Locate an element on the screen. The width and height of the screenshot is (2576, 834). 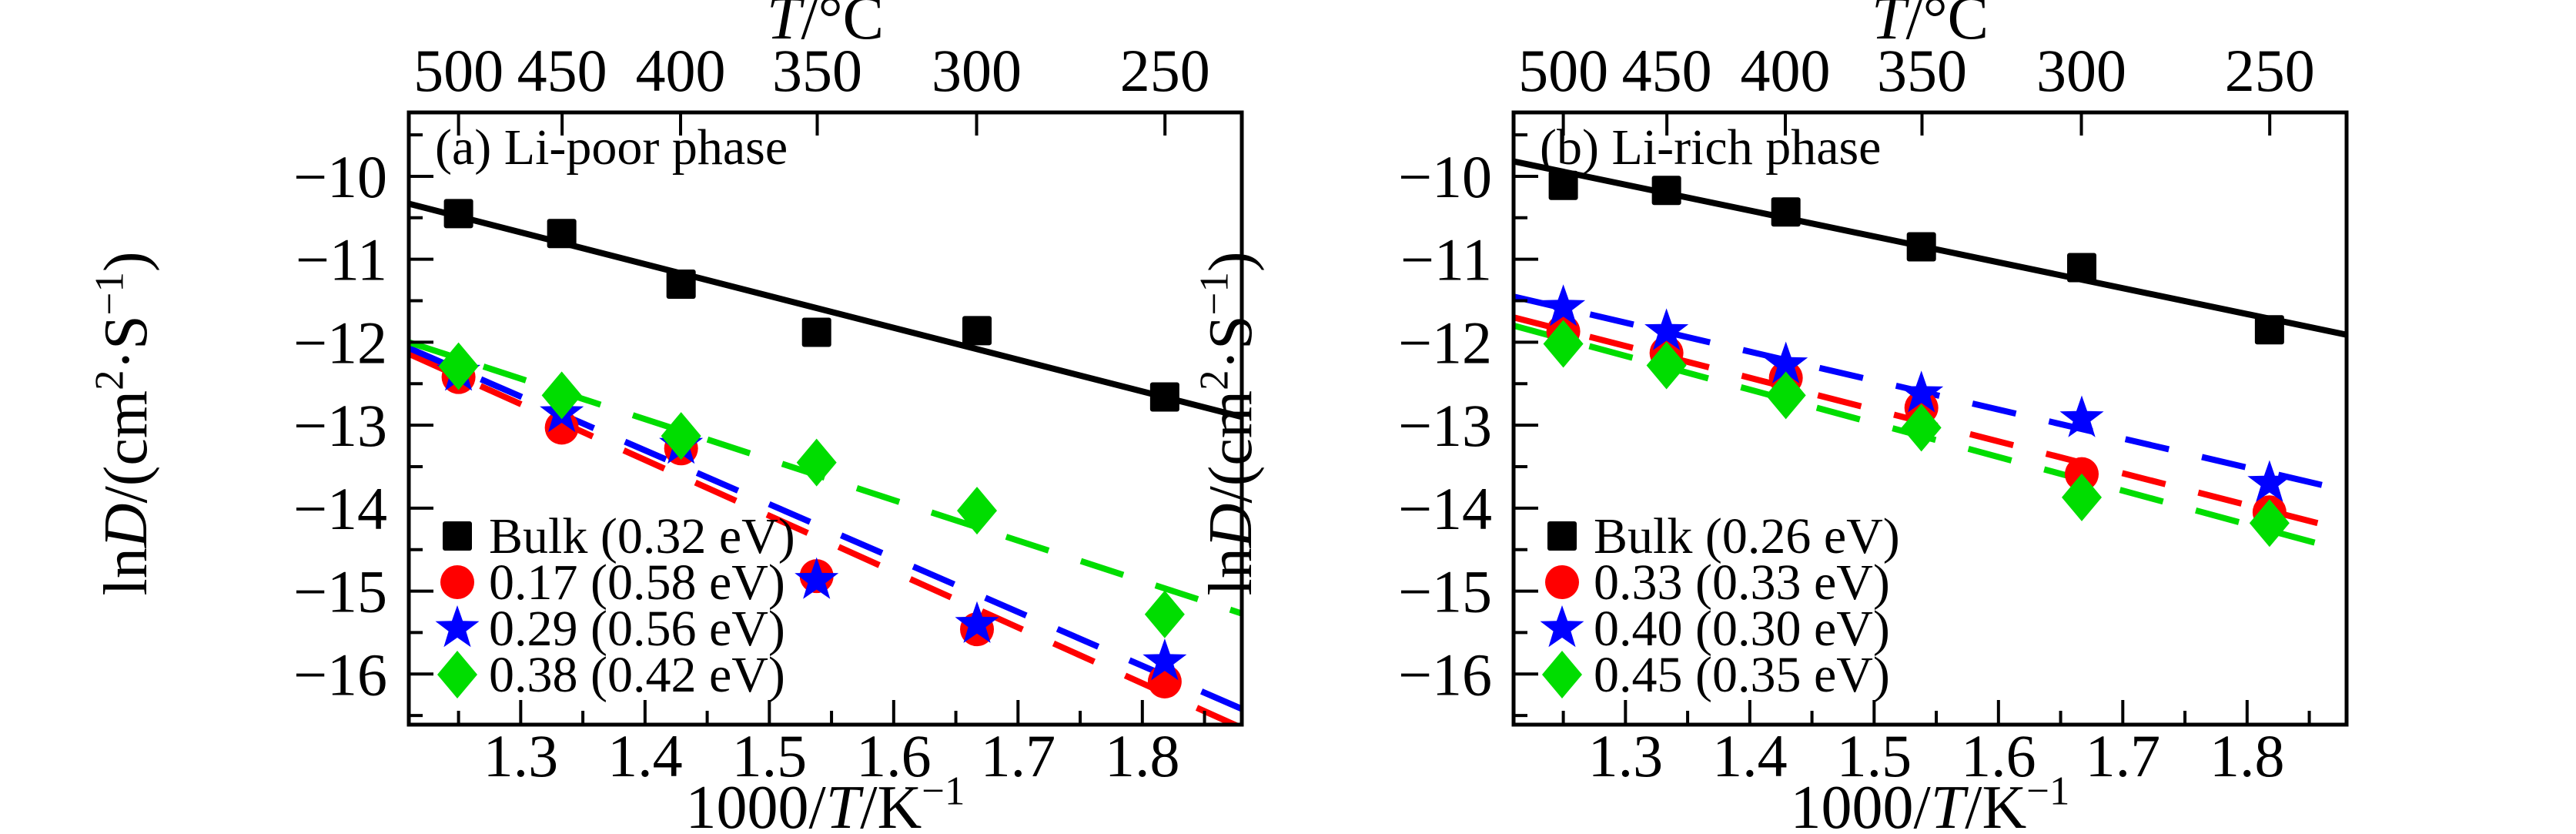
legend-label: 0.29 (0.56 eV) is located at coordinates (637, 629).